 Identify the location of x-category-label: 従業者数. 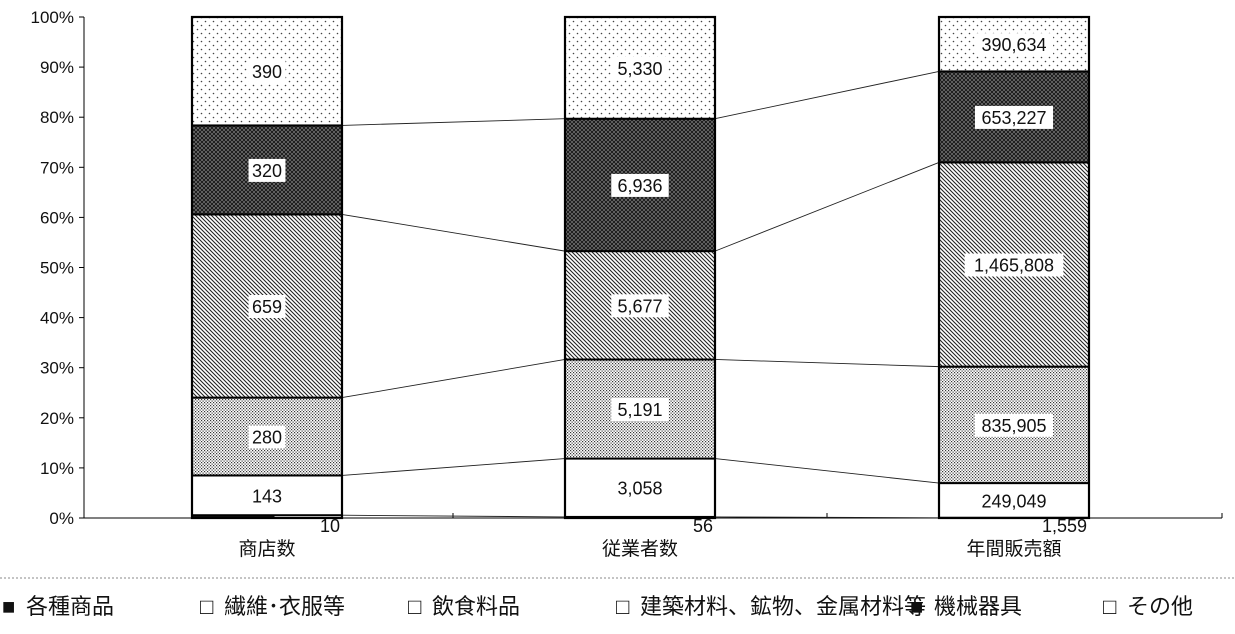
(640, 549).